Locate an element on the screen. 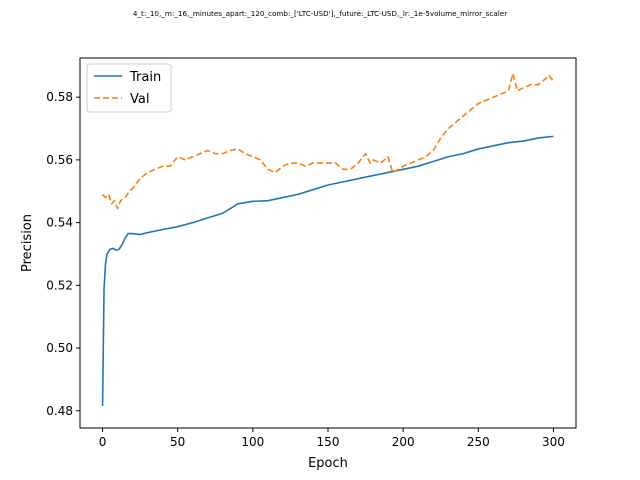 The width and height of the screenshot is (640, 480). y-tick-label: 0.58 is located at coordinates (59, 97).